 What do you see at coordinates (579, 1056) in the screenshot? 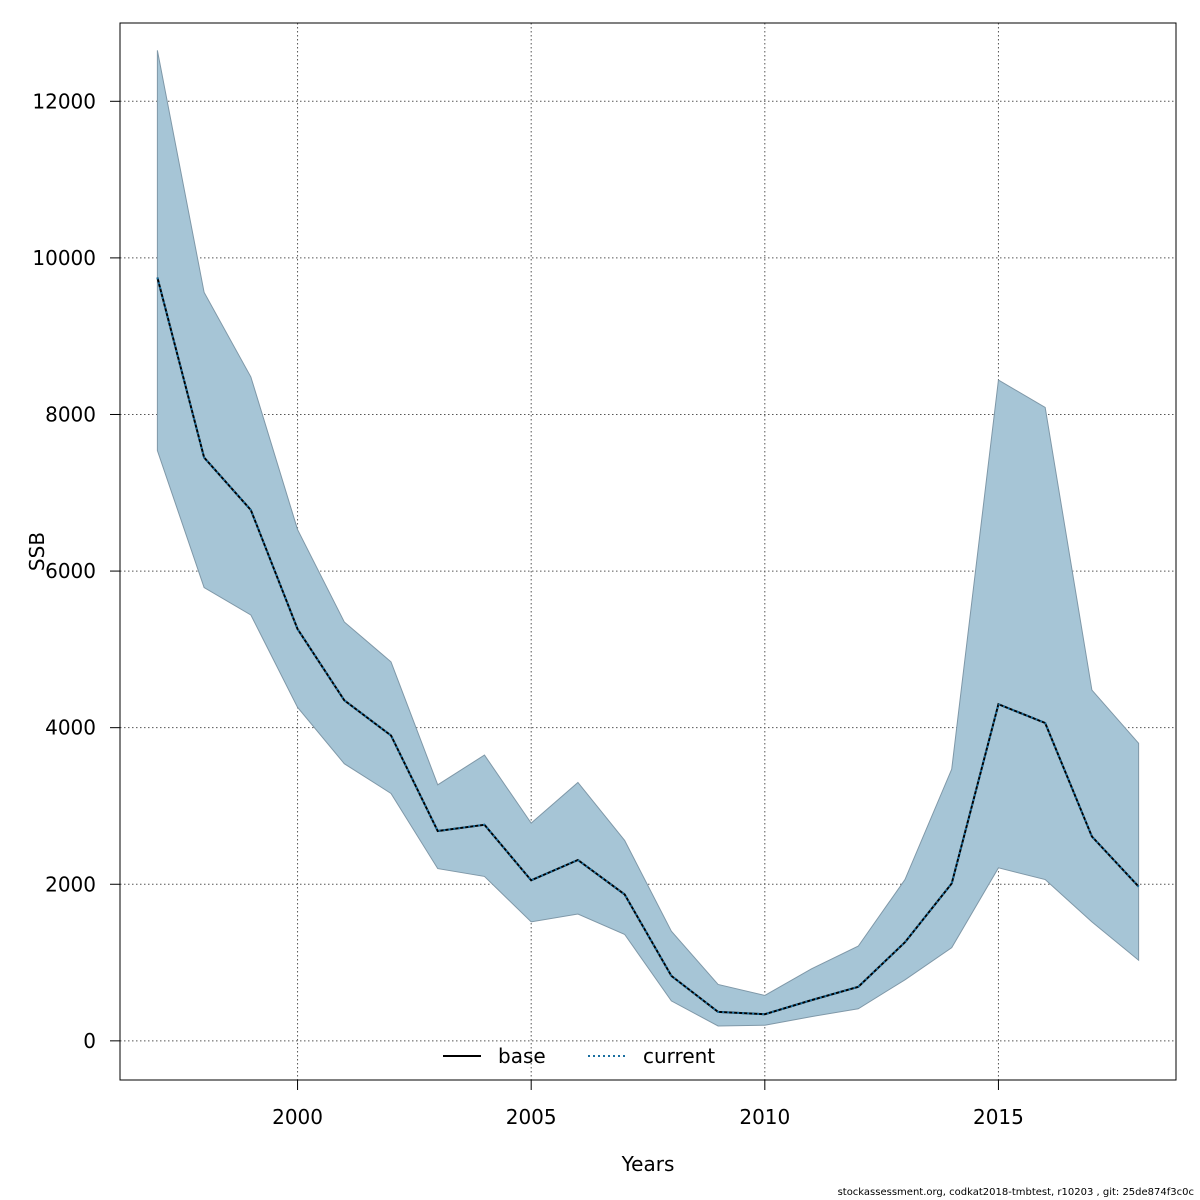
I see `legend: base current` at bounding box center [579, 1056].